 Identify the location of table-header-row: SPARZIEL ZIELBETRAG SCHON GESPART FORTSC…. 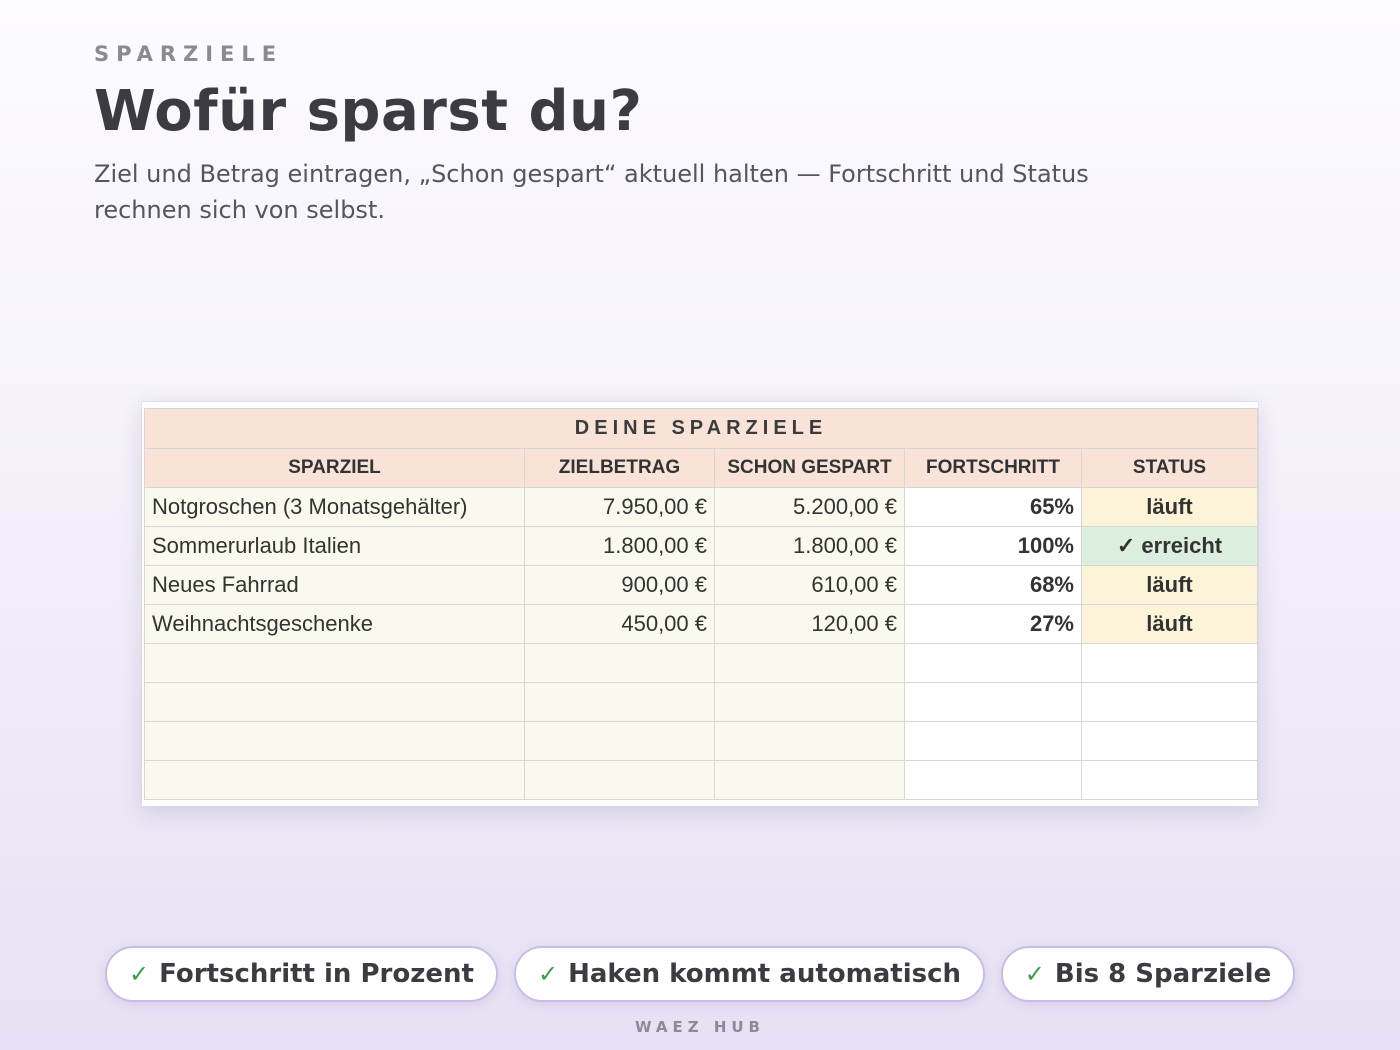
(701, 468).